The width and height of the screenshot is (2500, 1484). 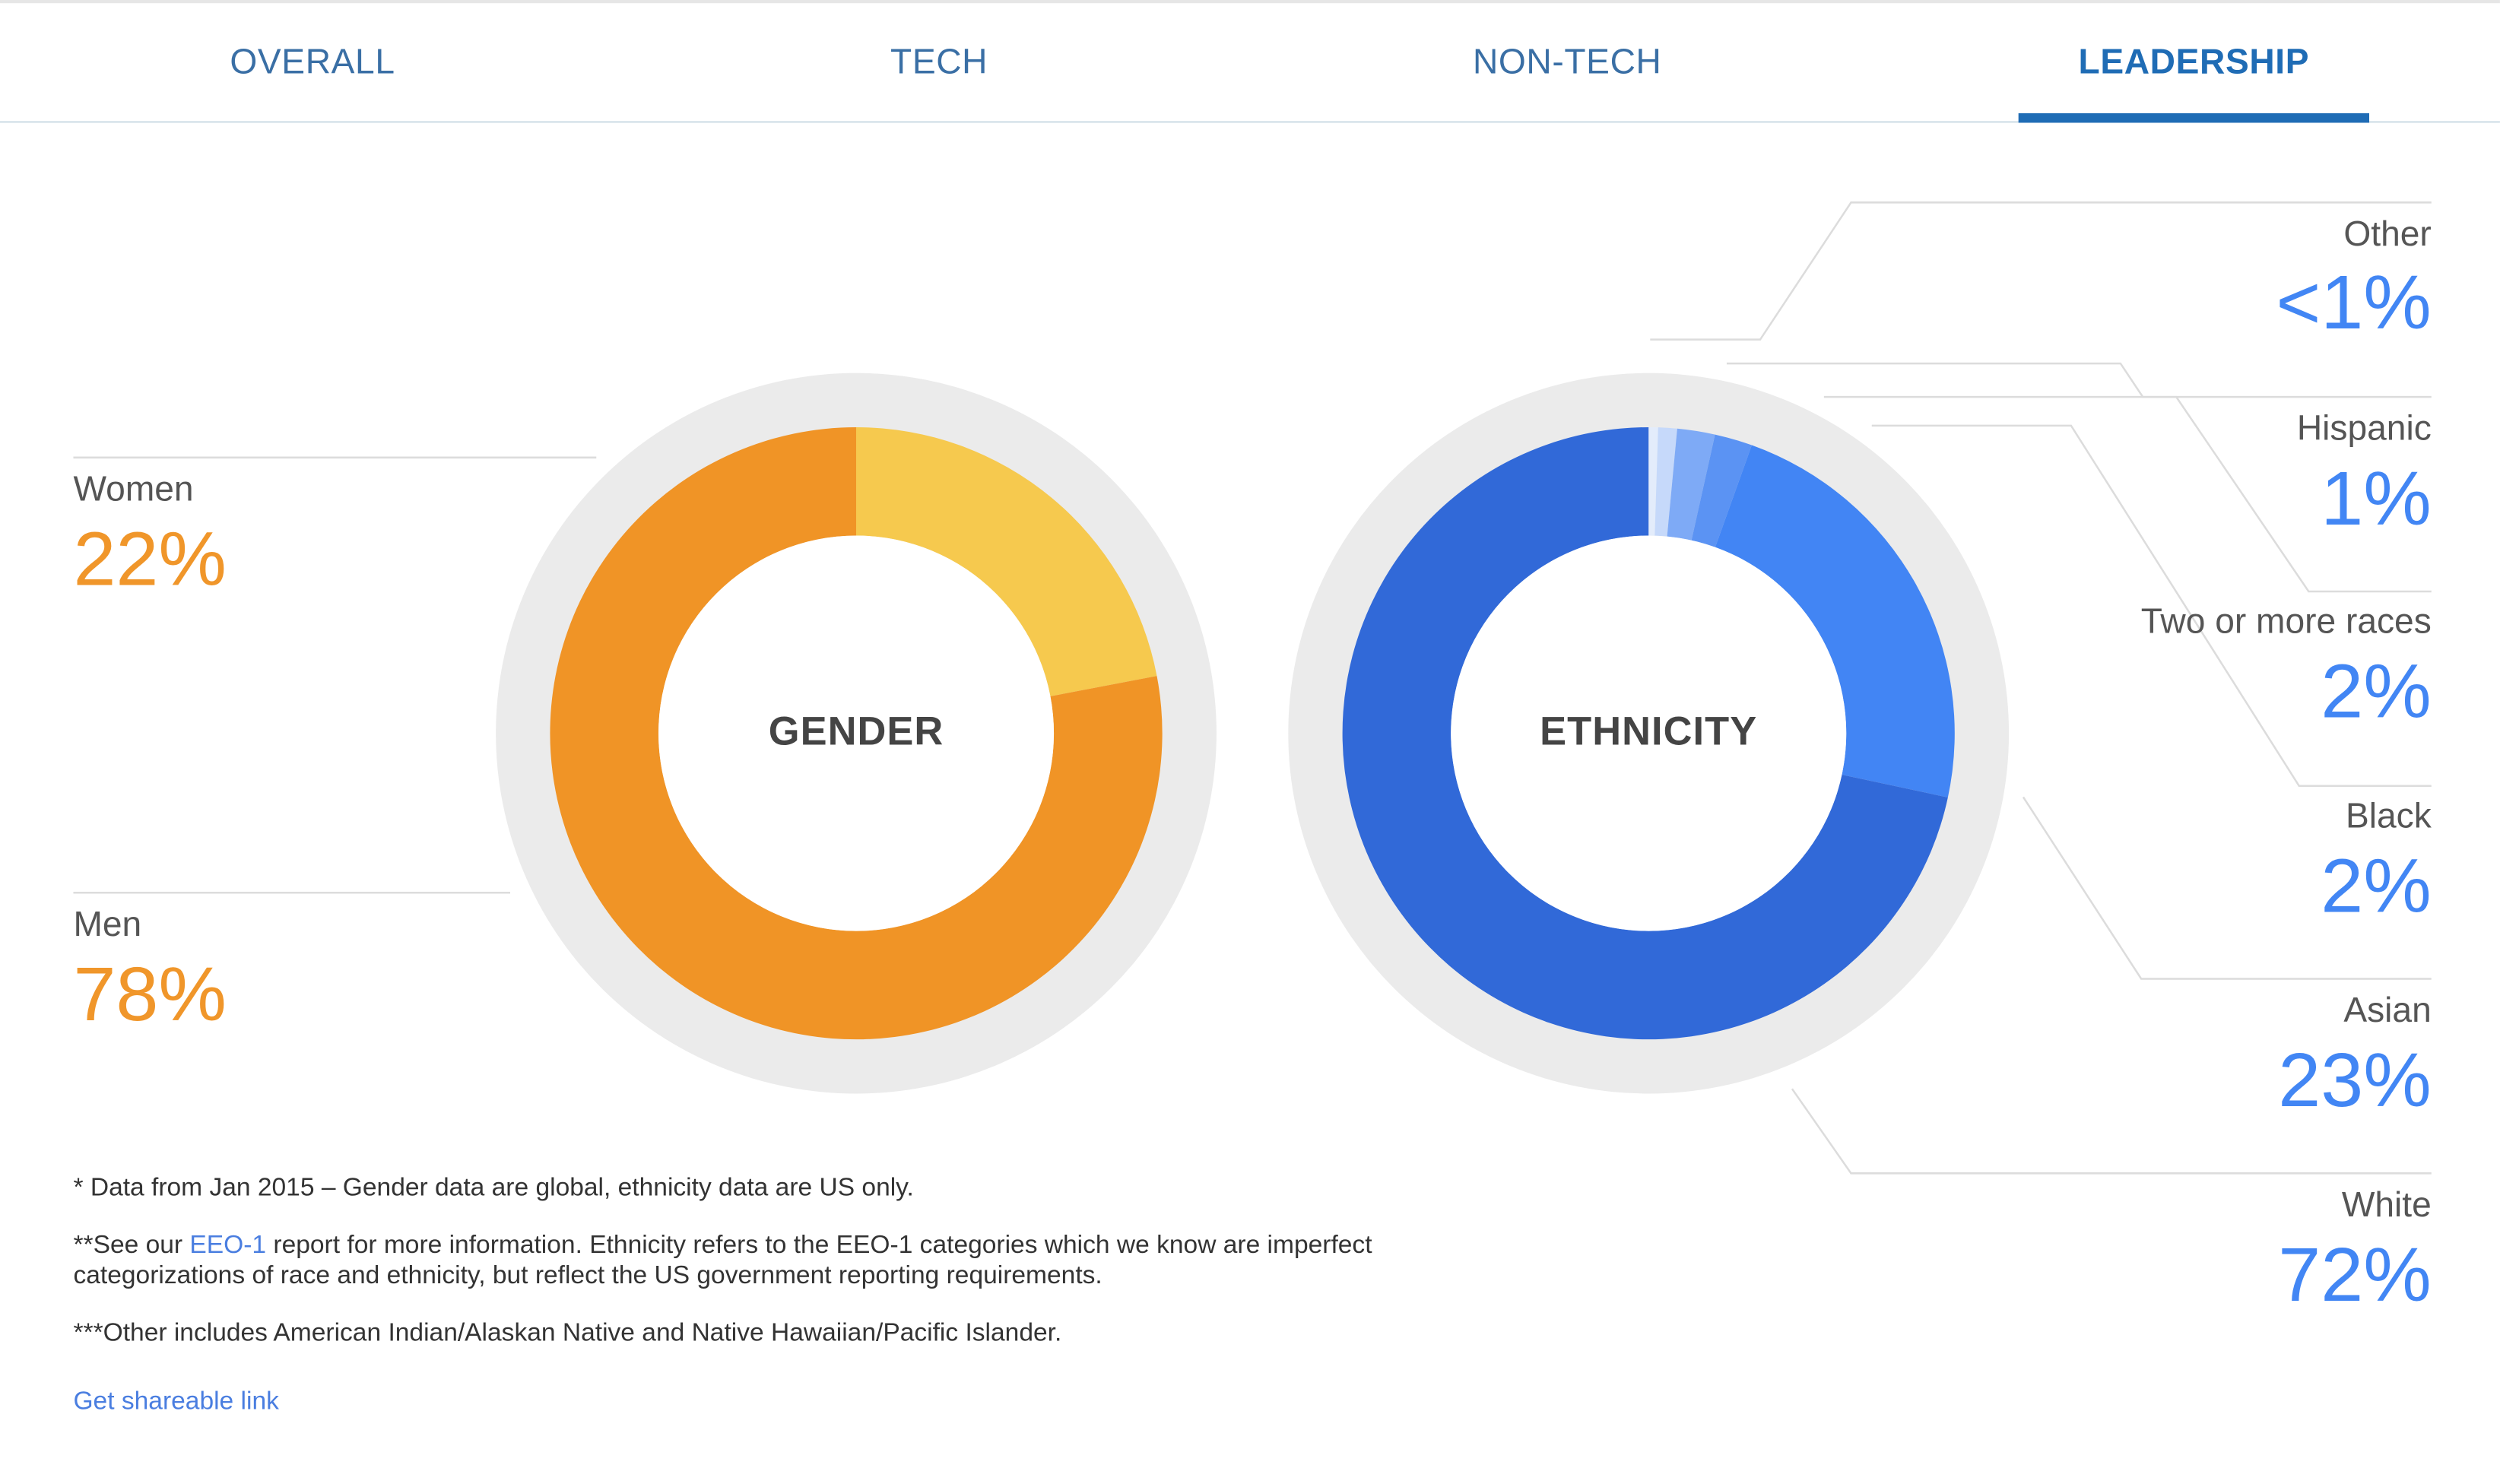 What do you see at coordinates (1006, 561) in the screenshot?
I see `gender-slice-women` at bounding box center [1006, 561].